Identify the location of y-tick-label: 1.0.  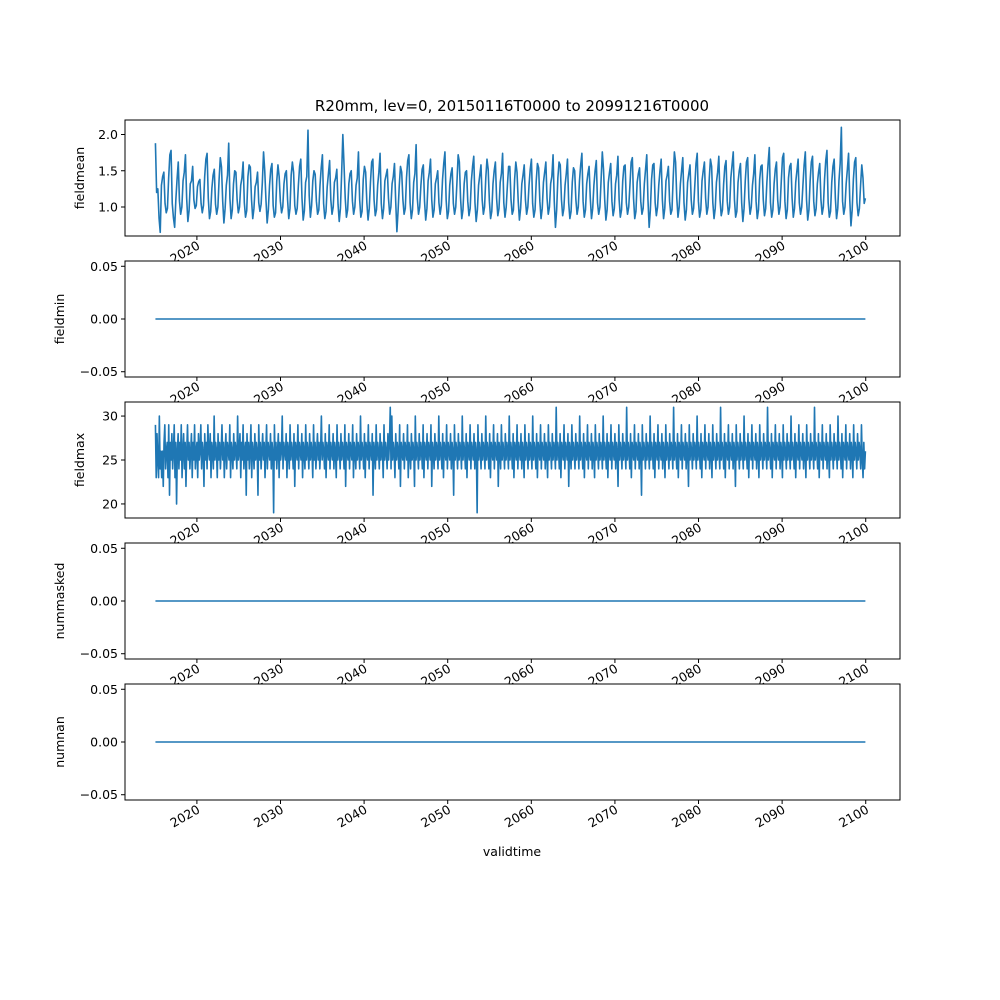
(108, 207).